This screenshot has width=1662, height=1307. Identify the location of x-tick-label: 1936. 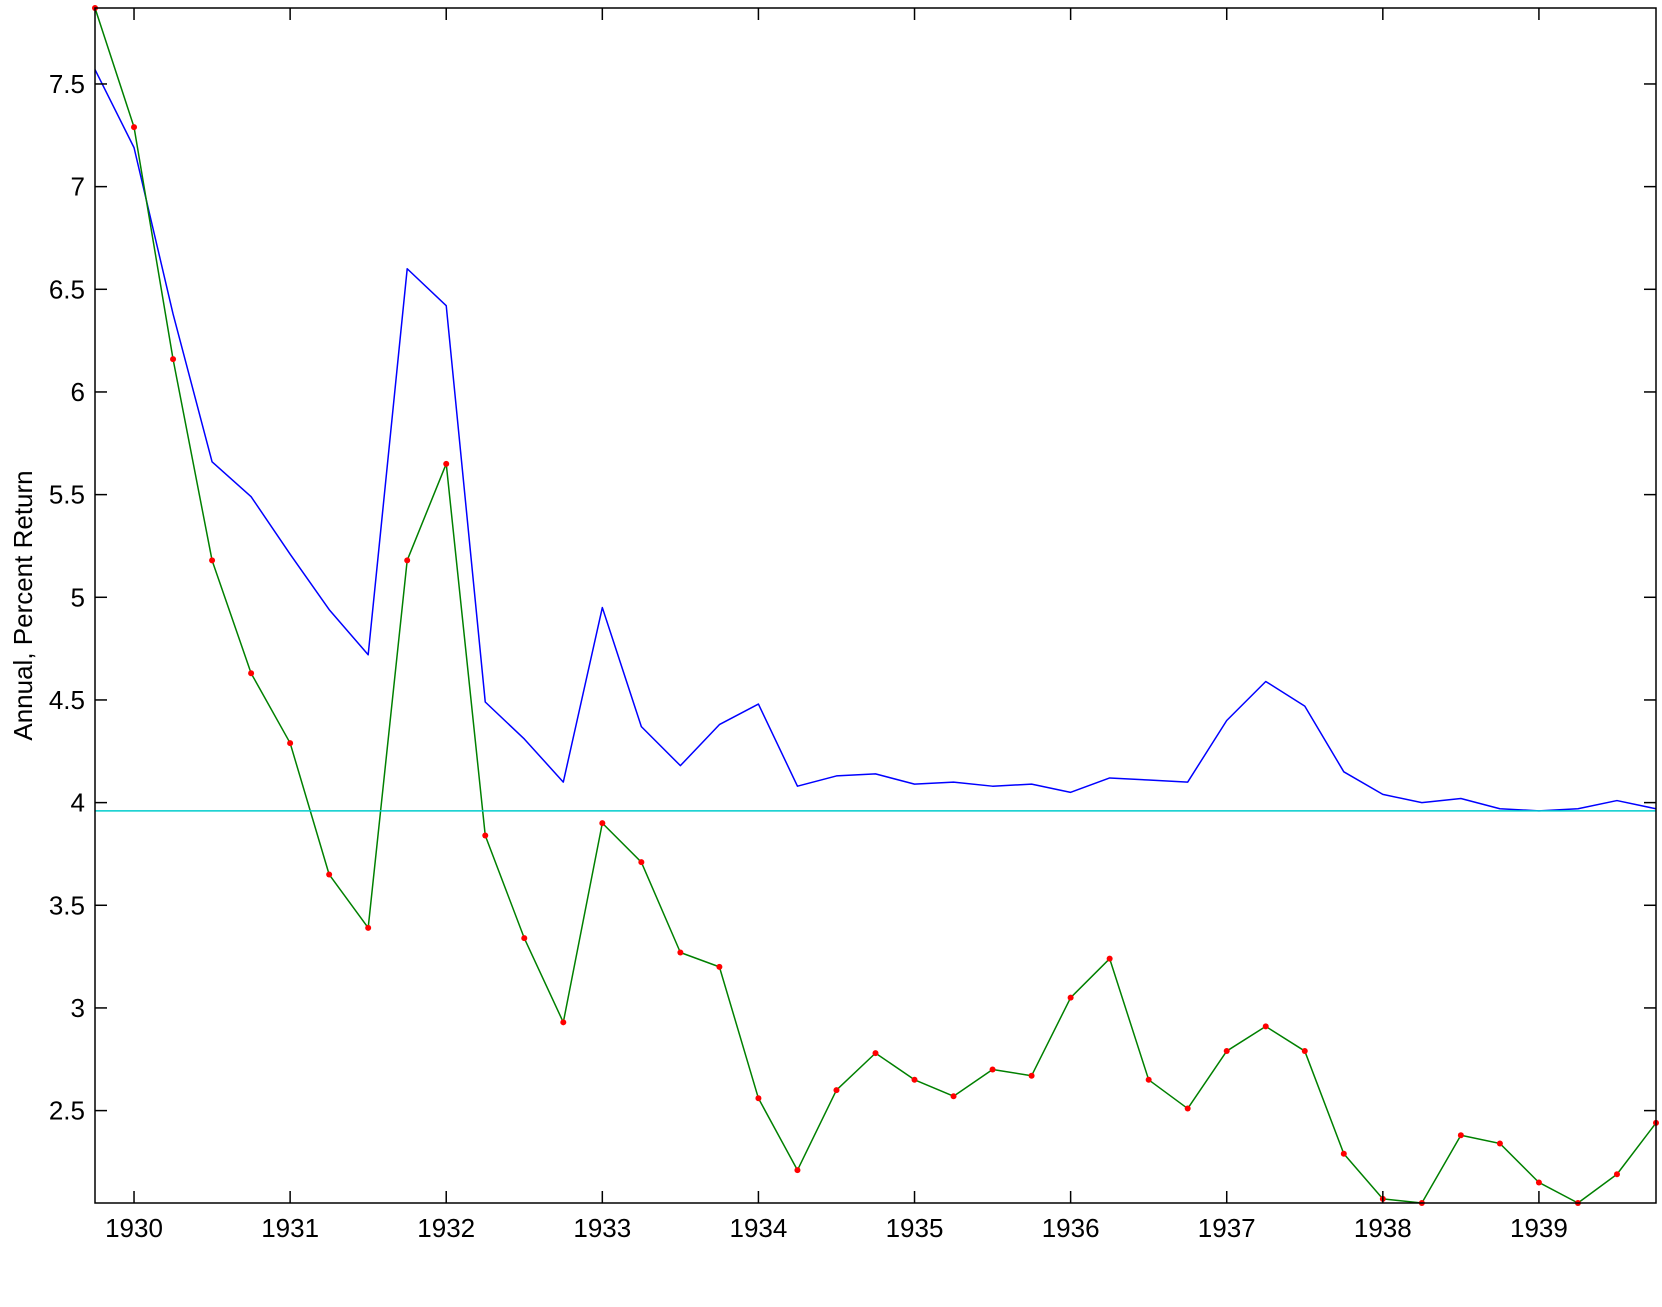
(1071, 1228).